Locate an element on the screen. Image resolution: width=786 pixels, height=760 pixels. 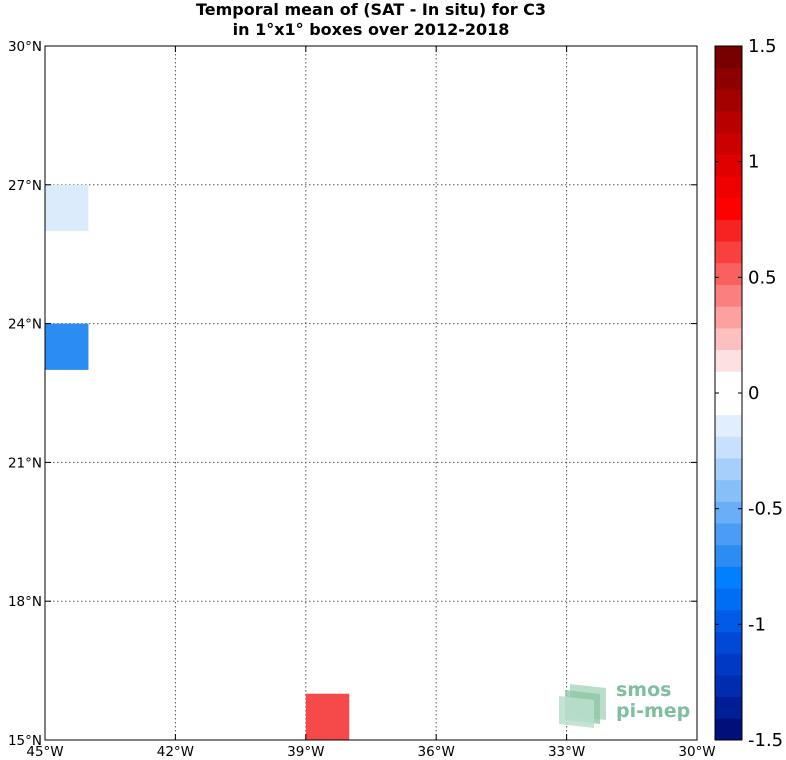
logo-emblem-icon is located at coordinates (582, 706).